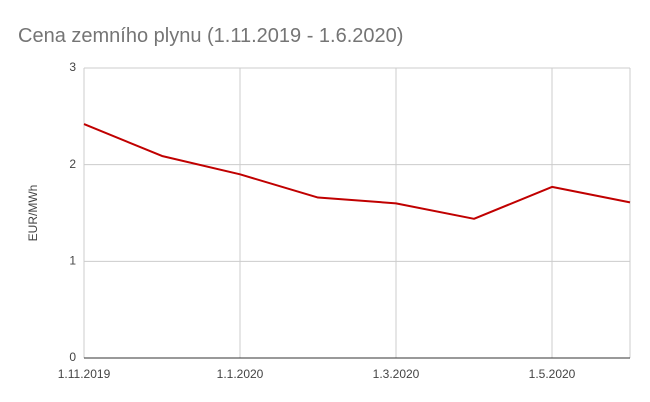  Describe the element at coordinates (33, 213) in the screenshot. I see `y-axis-label: EUR/MWh` at that location.